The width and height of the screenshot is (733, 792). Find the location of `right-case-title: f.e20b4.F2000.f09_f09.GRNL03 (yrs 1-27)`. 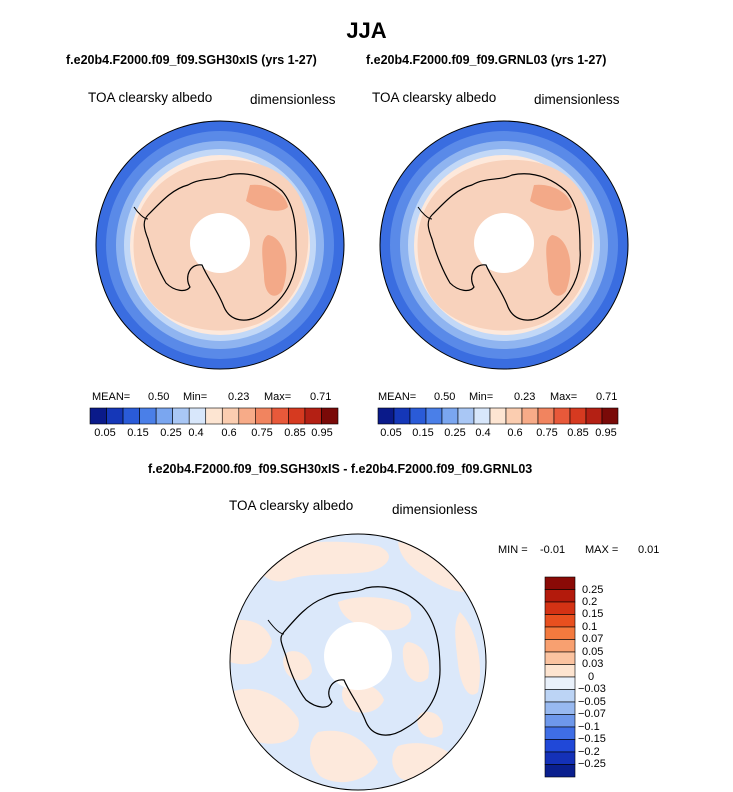

right-case-title: f.e20b4.F2000.f09_f09.GRNL03 (yrs 1-27) is located at coordinates (486, 60).